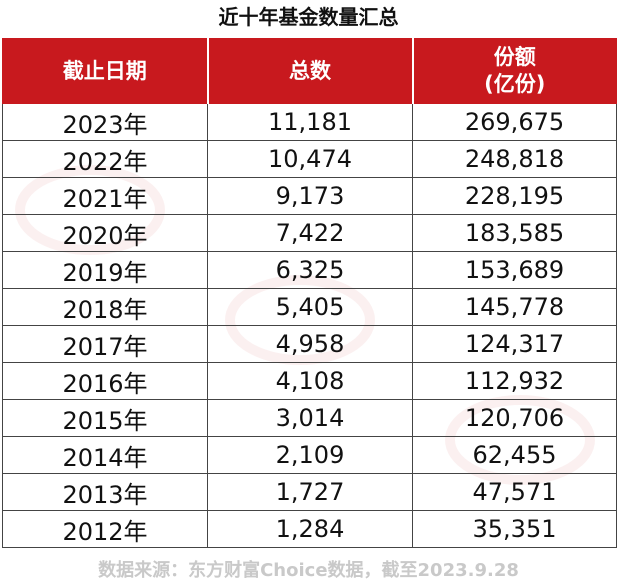  I want to click on table-row: 2018年 5,405 145,778, so click(309, 307).